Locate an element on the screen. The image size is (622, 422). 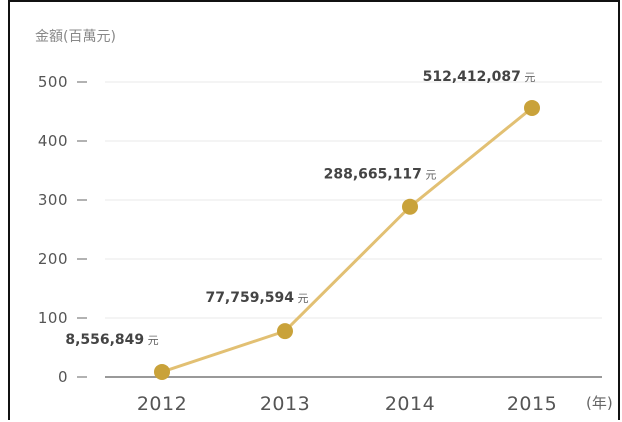
y-axis-ticks: 0 100 200 300 400 500 is located at coordinates (62, 229).